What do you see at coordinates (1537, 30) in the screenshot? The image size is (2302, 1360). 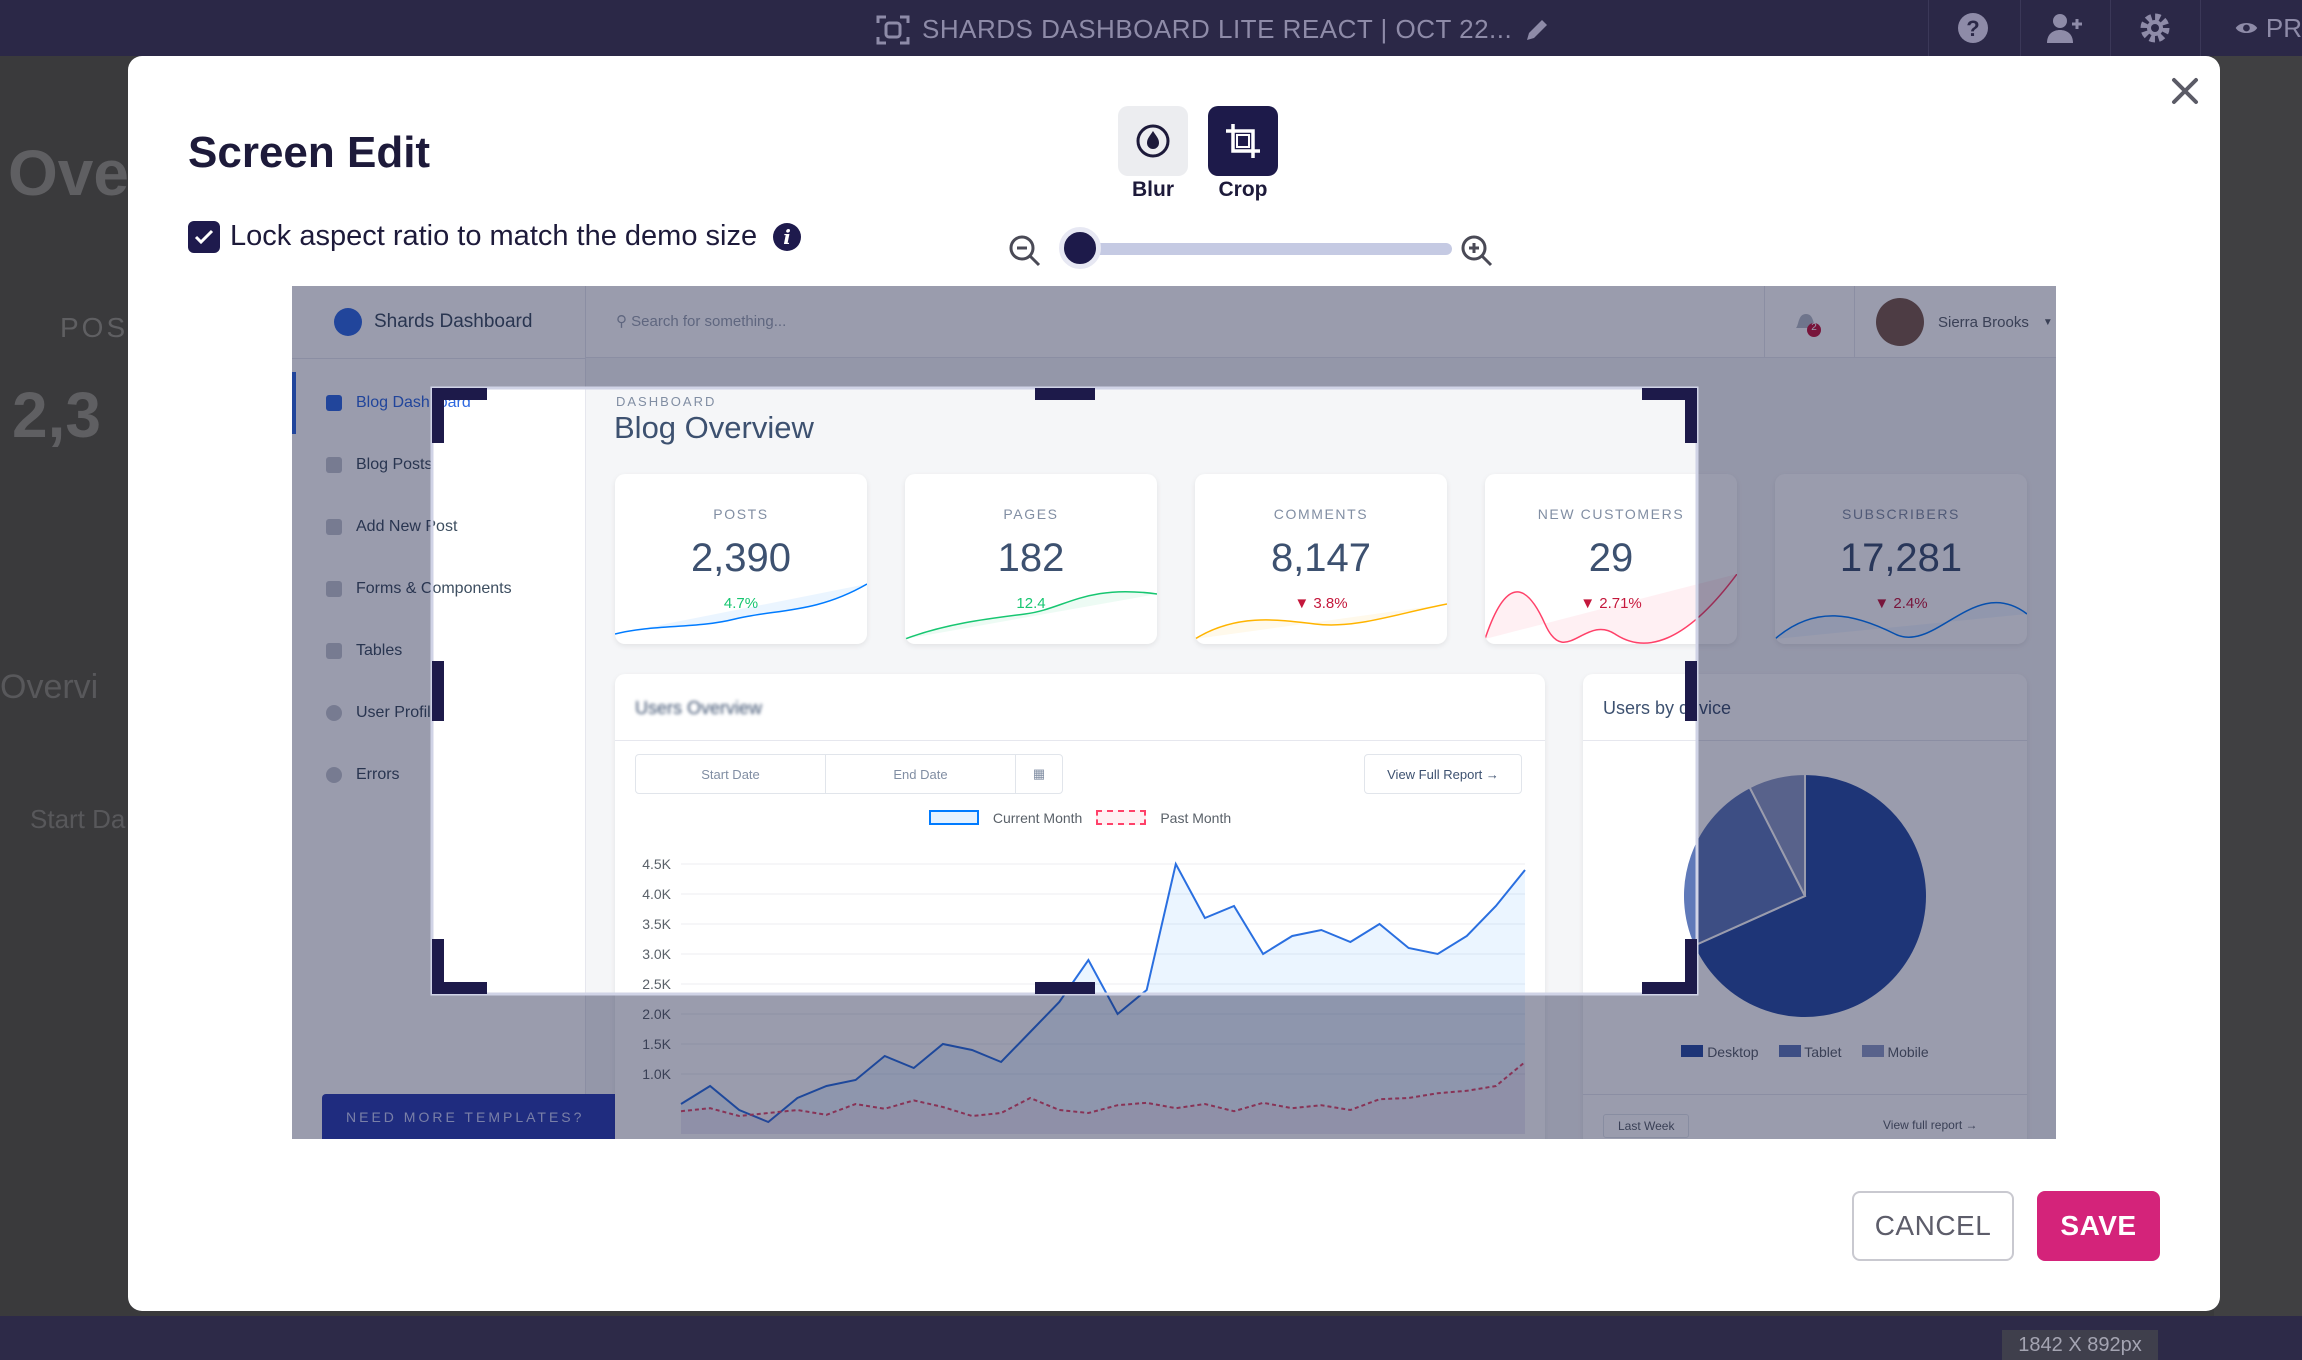 I see `pencil-icon` at bounding box center [1537, 30].